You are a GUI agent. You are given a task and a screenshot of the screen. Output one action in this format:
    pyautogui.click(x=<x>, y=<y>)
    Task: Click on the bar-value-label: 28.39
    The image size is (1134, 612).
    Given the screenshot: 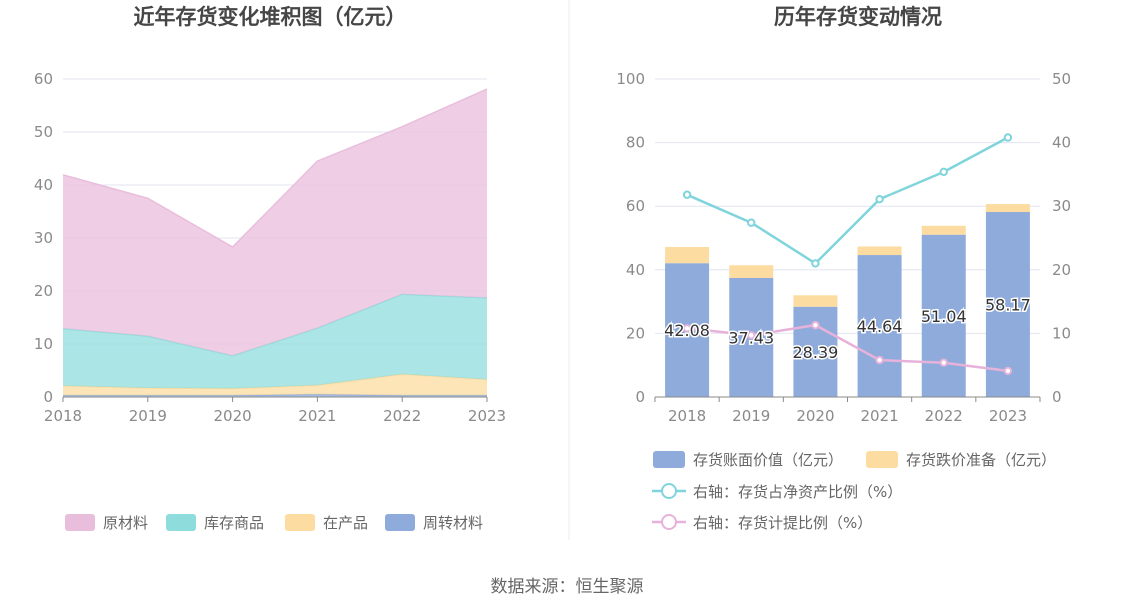 What is the action you would take?
    pyautogui.click(x=816, y=352)
    